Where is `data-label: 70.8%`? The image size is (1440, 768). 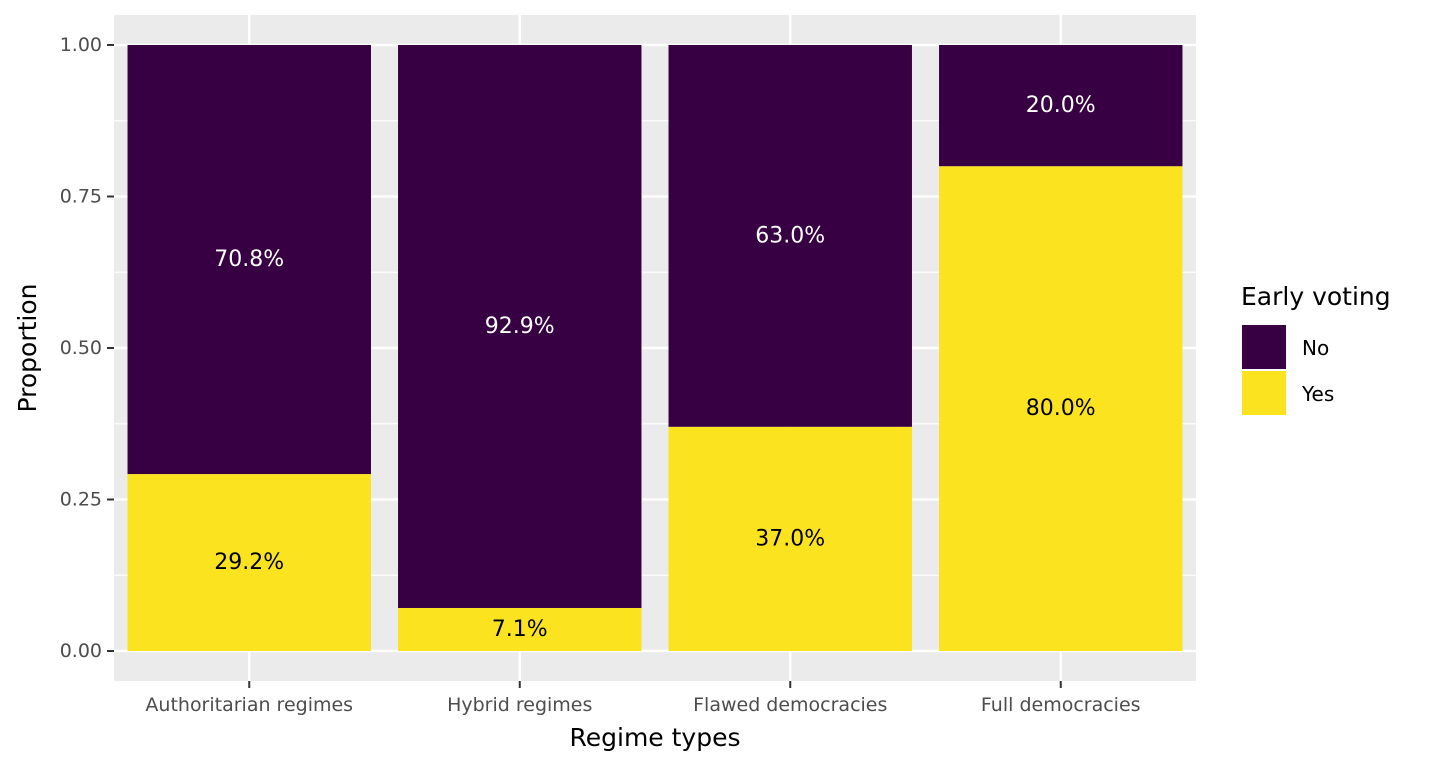 data-label: 70.8% is located at coordinates (249, 259).